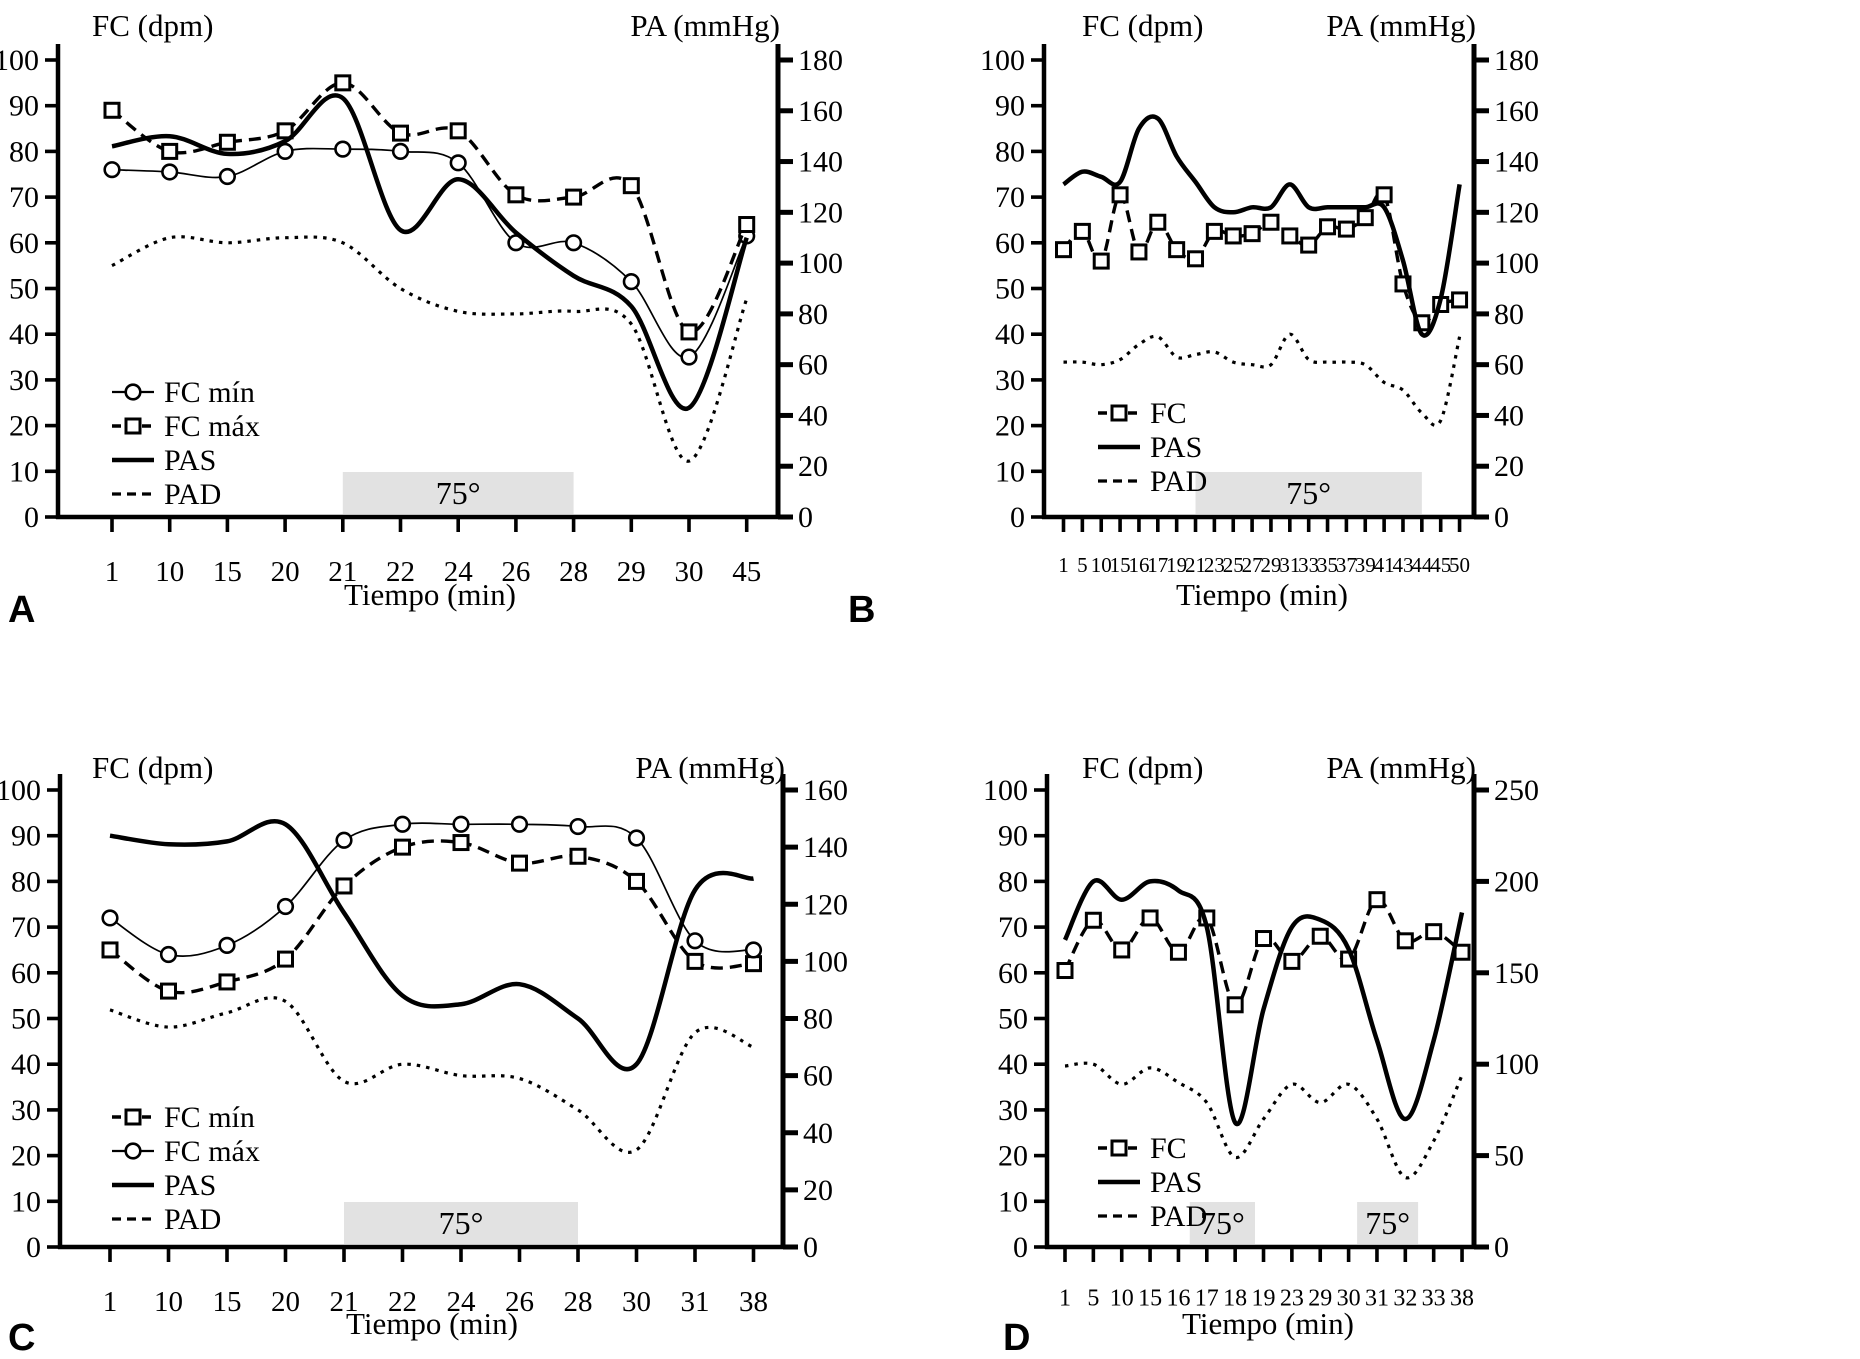 The width and height of the screenshot is (1860, 1359). What do you see at coordinates (631, 572) in the screenshot?
I see `x-axis-tick-label: 29` at bounding box center [631, 572].